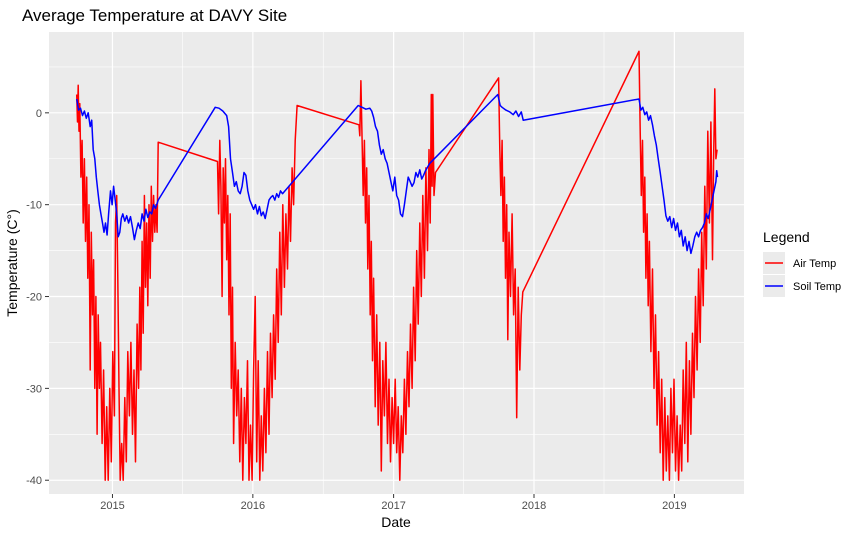 This screenshot has width=865, height=538. Describe the element at coordinates (674, 506) in the screenshot. I see `x-tick-label: 2019` at that location.